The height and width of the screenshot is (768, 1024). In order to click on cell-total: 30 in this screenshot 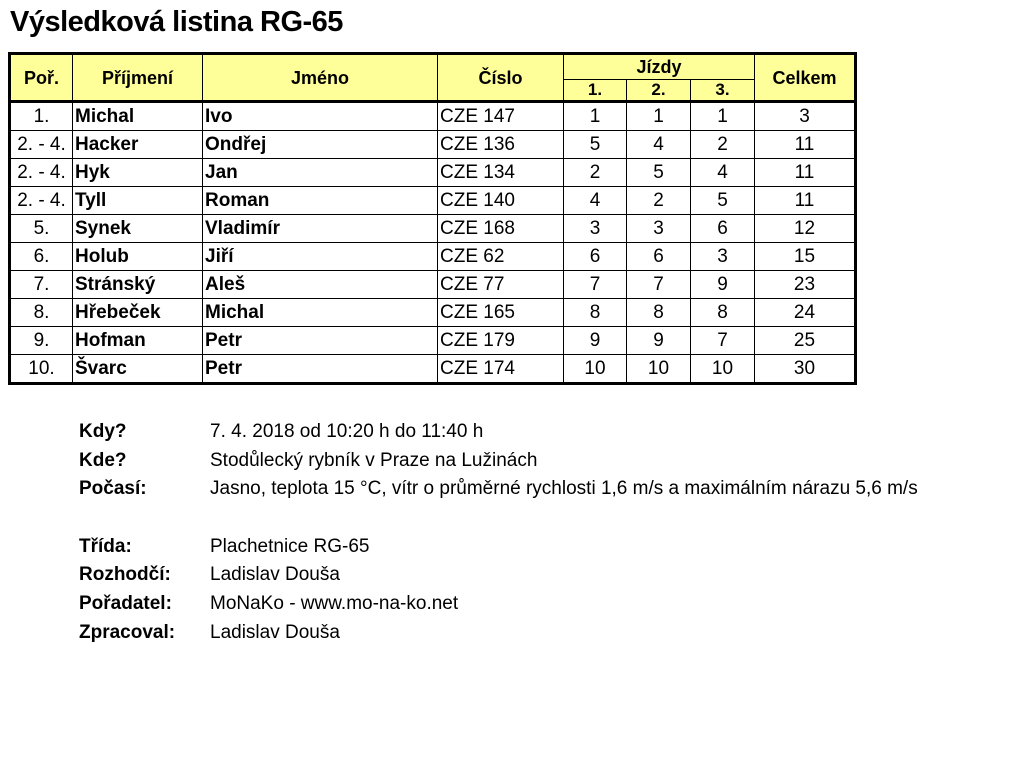, I will do `click(805, 369)`.